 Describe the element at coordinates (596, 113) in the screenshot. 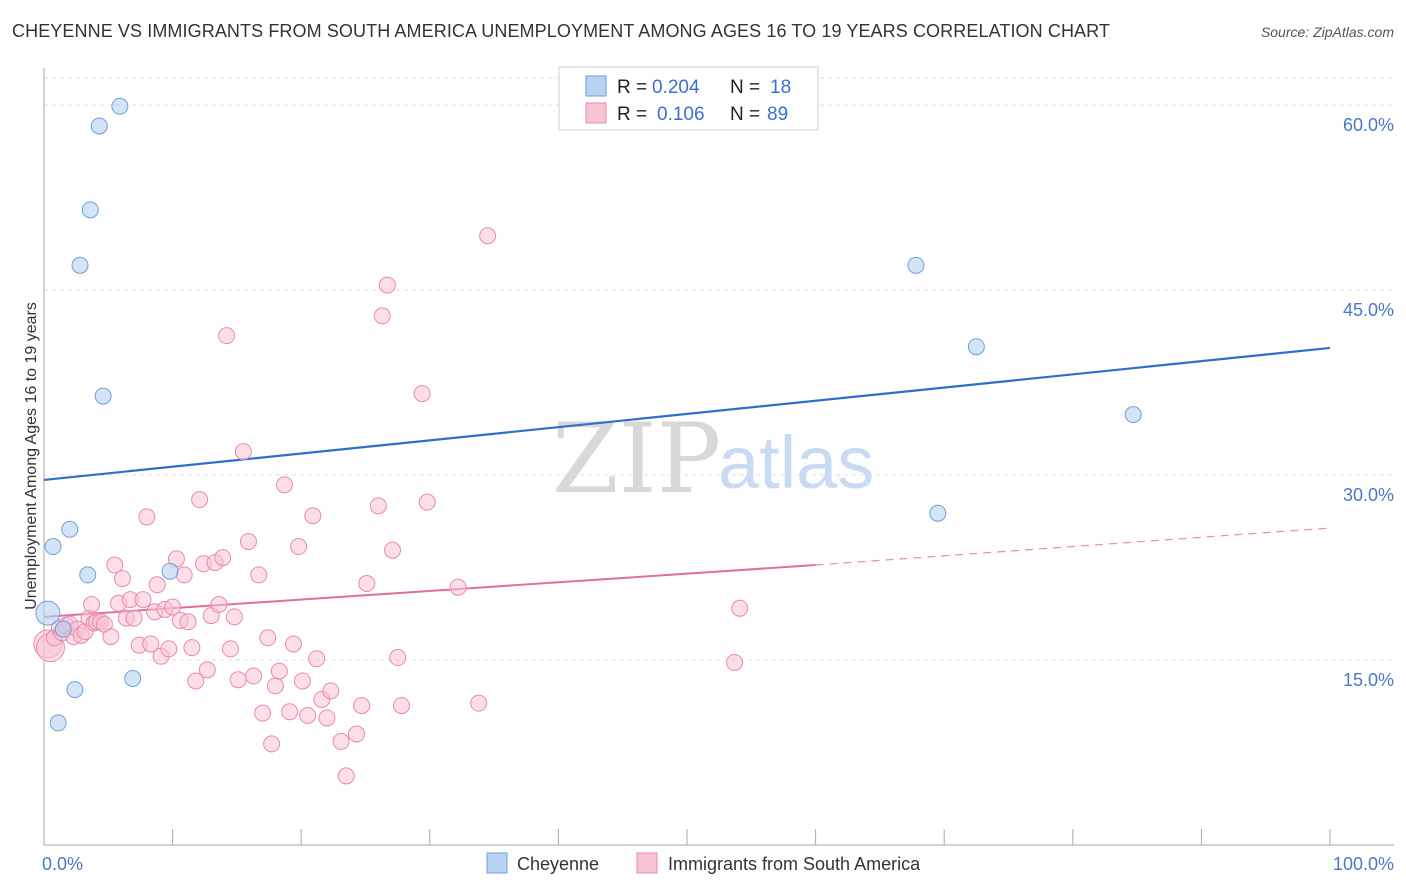

I see `legend-swatch-immigrants` at that location.